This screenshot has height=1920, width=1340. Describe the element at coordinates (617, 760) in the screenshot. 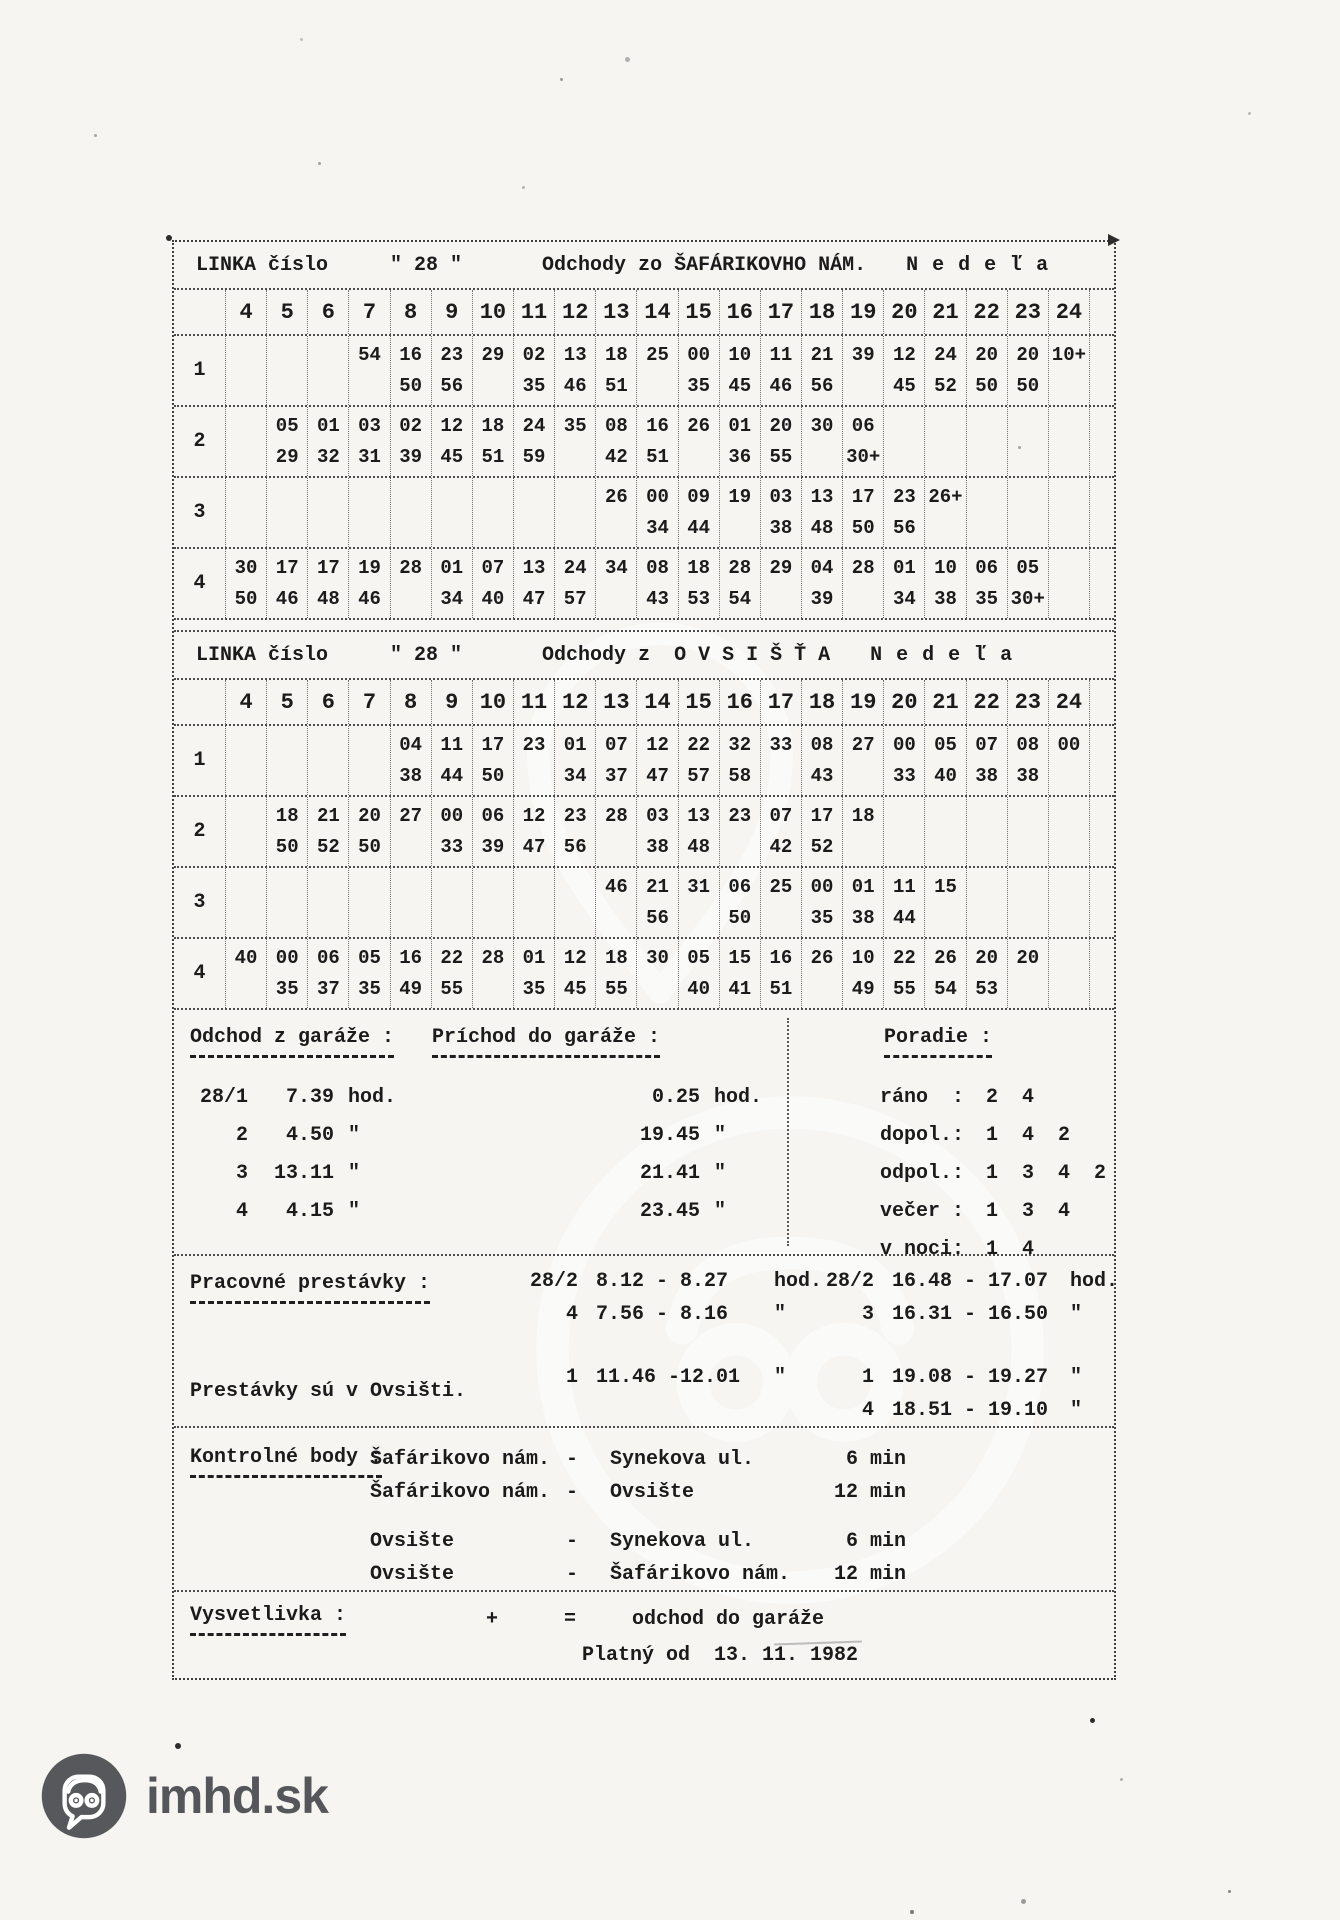

I see `minutes-cell: 07 37` at that location.